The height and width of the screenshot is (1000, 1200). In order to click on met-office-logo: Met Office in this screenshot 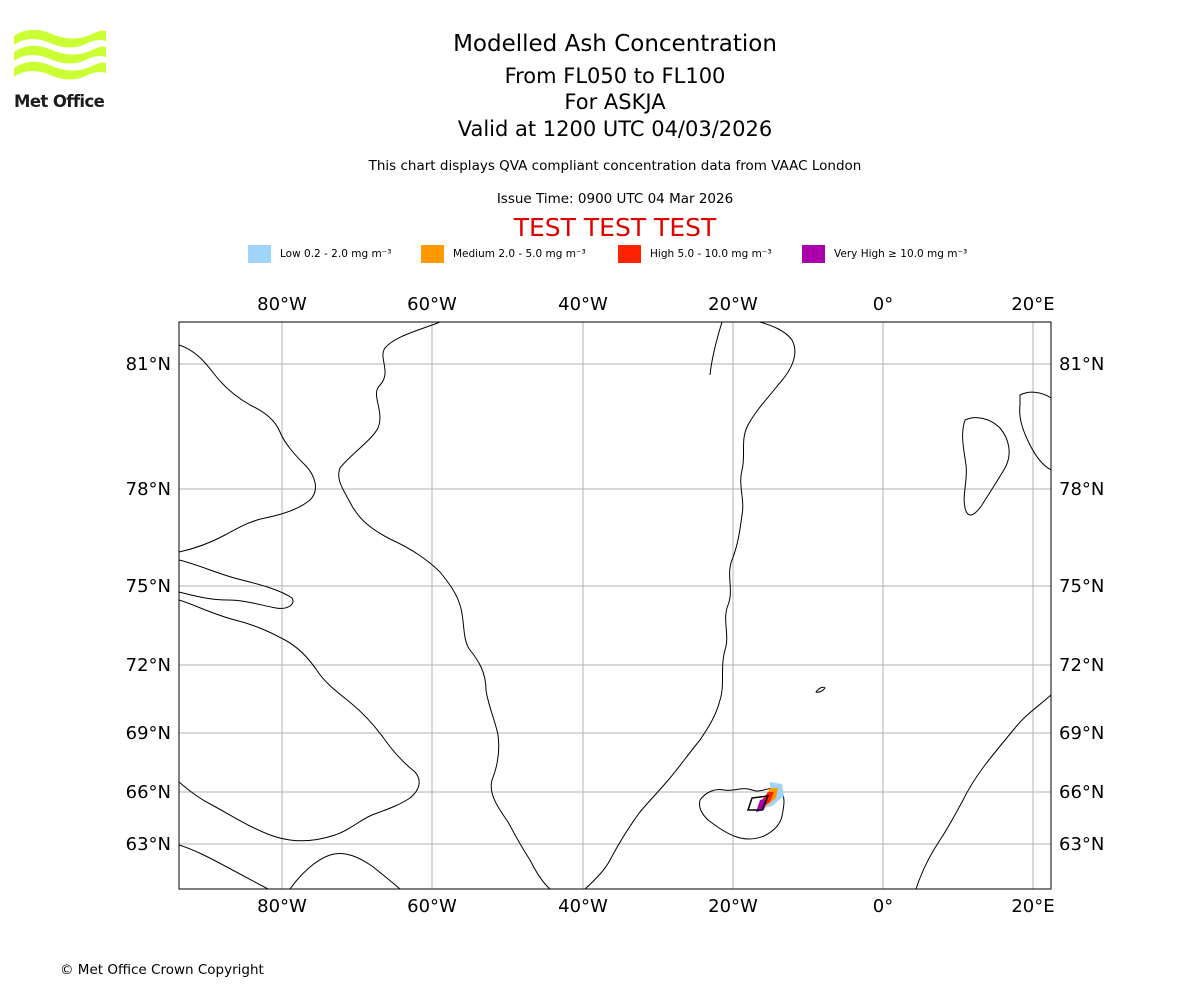, I will do `click(60, 71)`.